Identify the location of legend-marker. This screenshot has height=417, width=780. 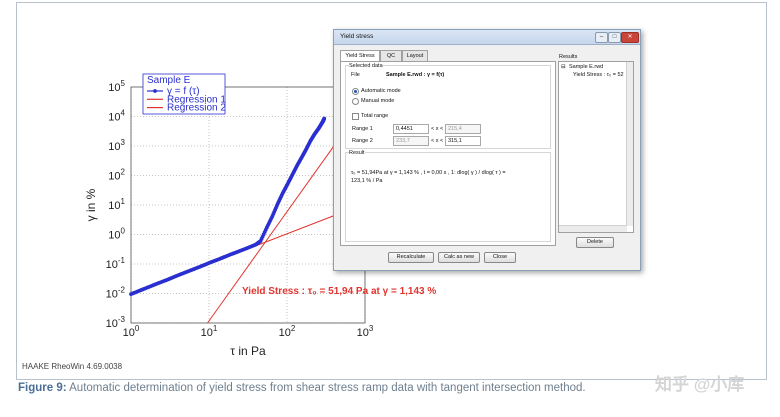
(155, 91).